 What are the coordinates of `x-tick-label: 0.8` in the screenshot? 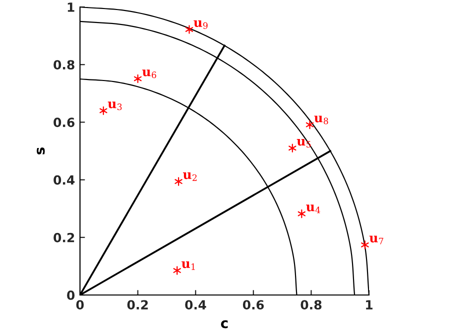 It's located at (311, 305).